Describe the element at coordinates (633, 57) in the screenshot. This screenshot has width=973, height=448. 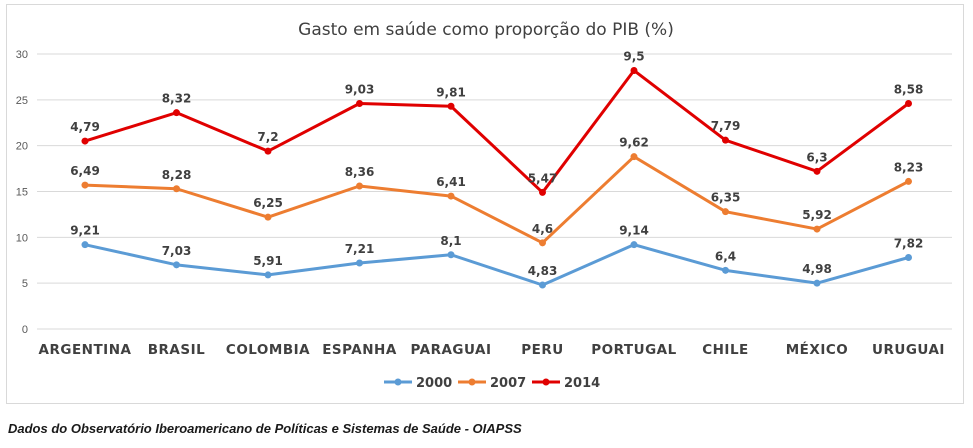
I see `data-label: 9,5` at that location.